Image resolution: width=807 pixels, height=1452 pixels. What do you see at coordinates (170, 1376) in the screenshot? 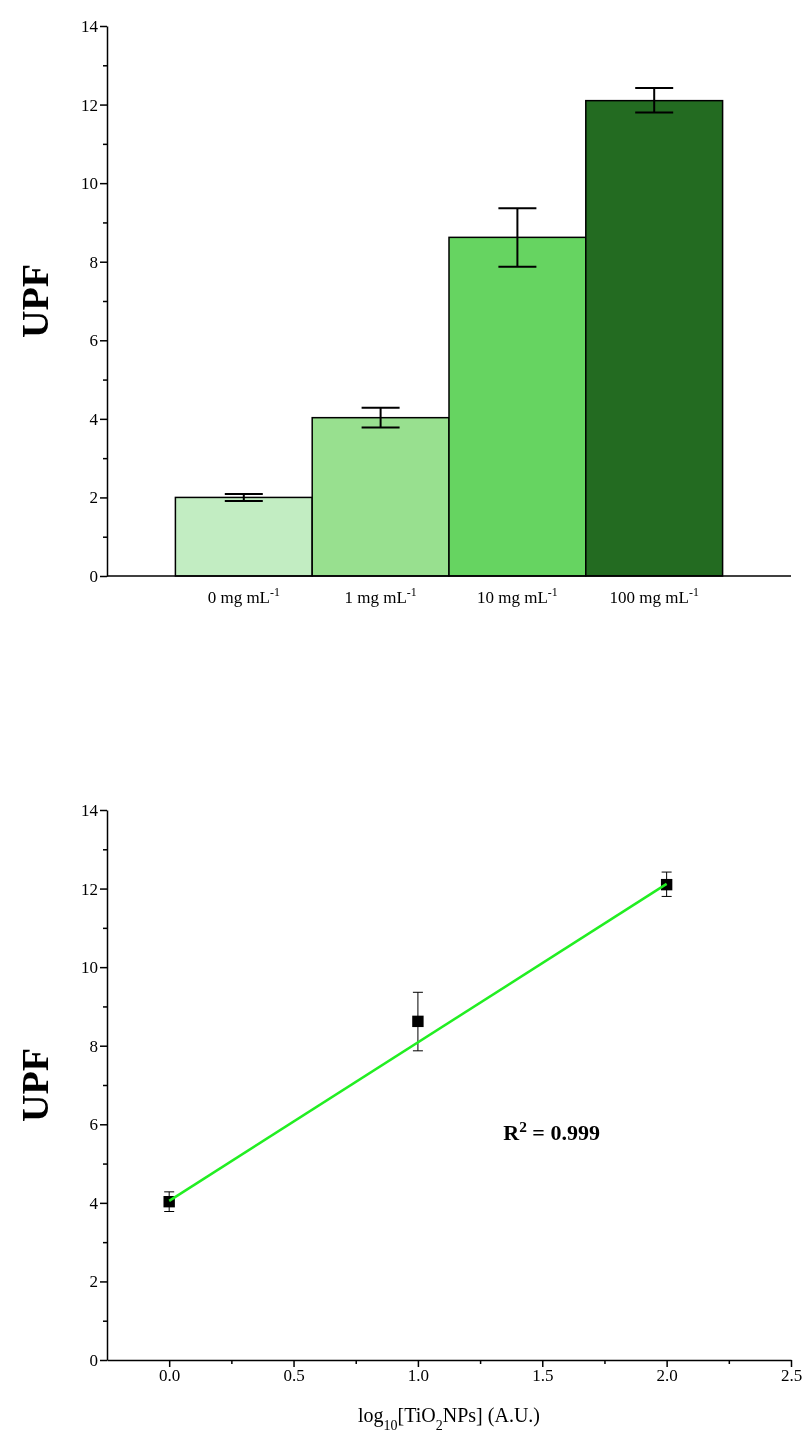
I see `x-tick-label: 0.0` at bounding box center [170, 1376].